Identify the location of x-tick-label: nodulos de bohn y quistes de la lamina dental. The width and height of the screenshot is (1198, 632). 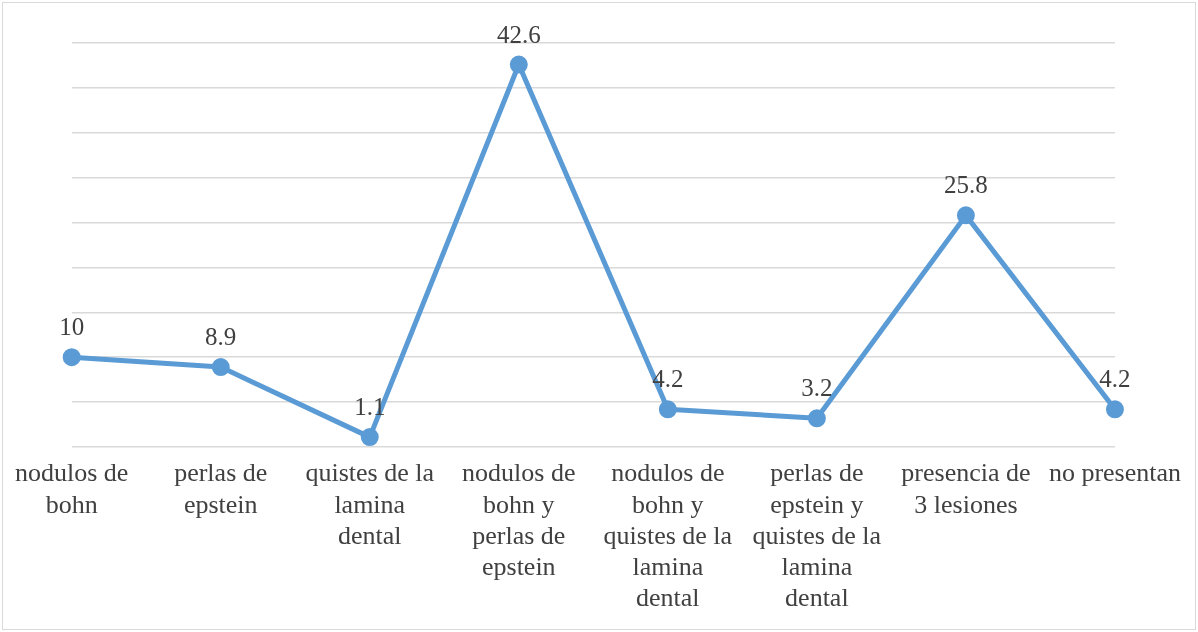
(668, 535).